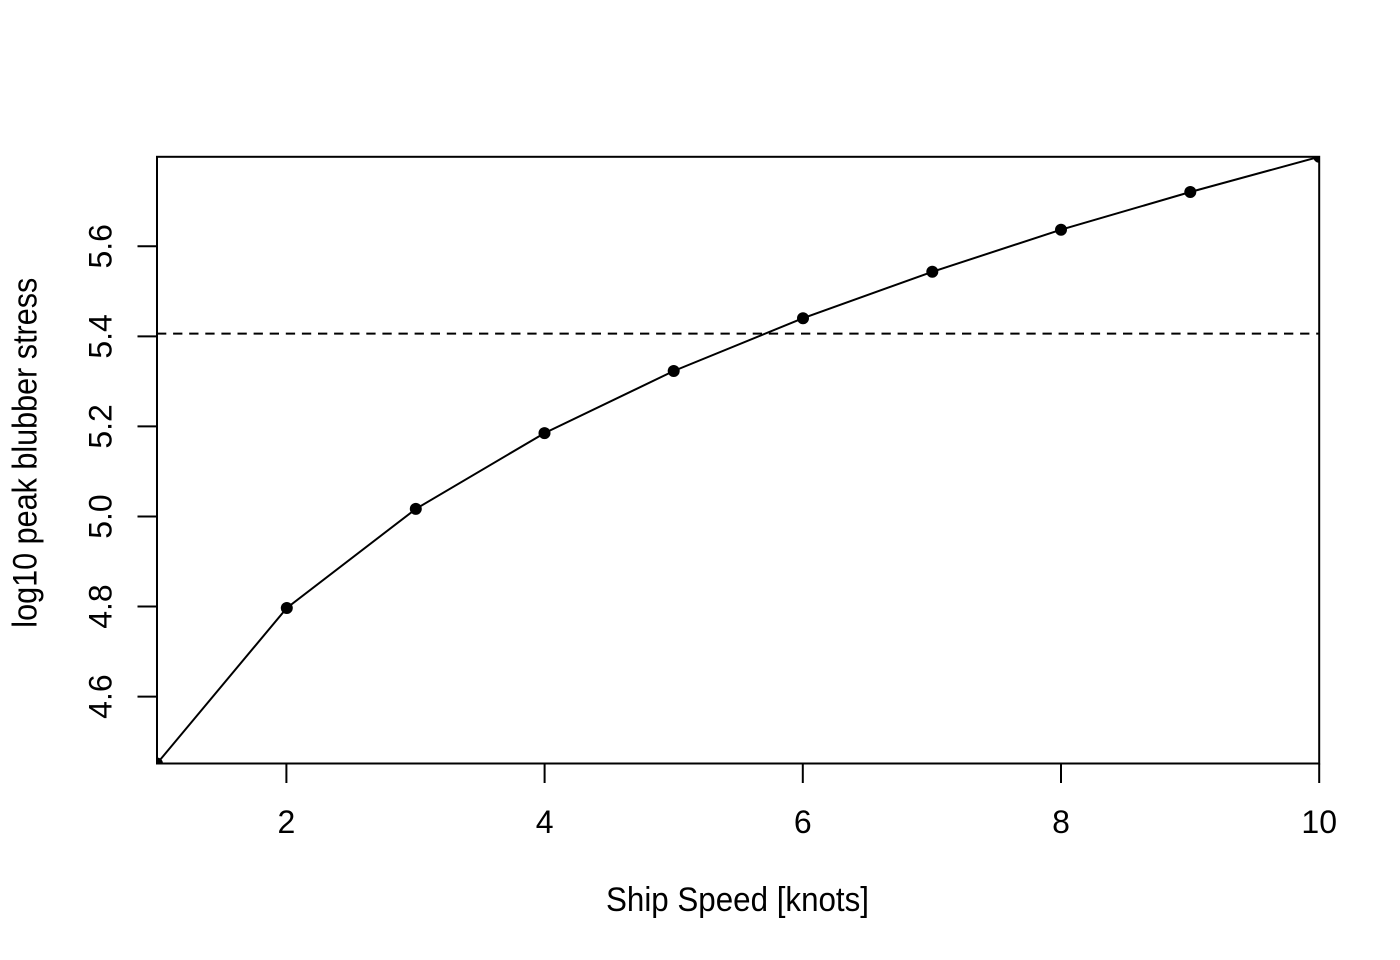 The image size is (1400, 960). I want to click on svg-text: 4, so click(545, 822).